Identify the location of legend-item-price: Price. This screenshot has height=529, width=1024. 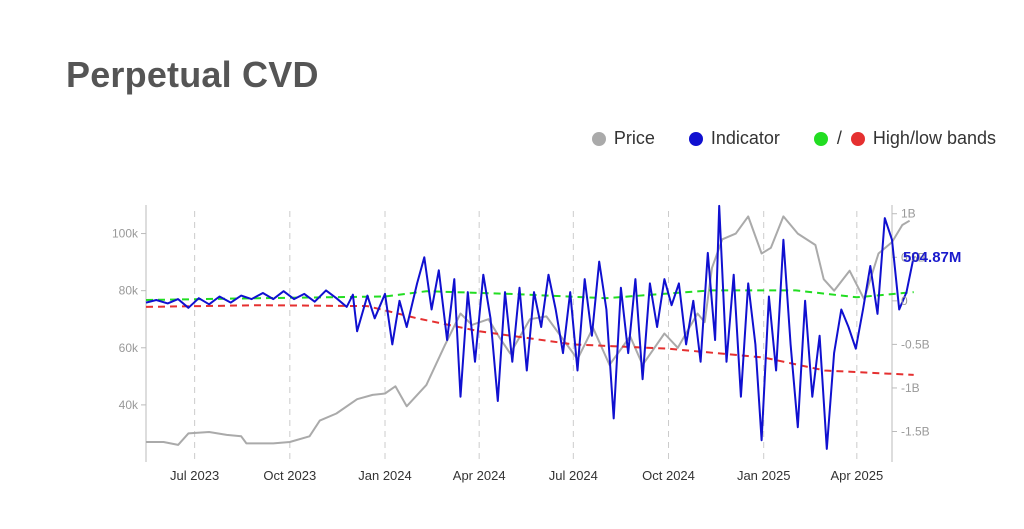
(623, 138).